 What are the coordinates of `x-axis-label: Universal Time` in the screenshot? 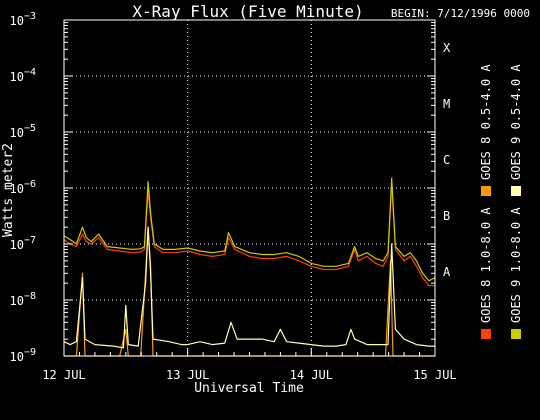 It's located at (249, 388).